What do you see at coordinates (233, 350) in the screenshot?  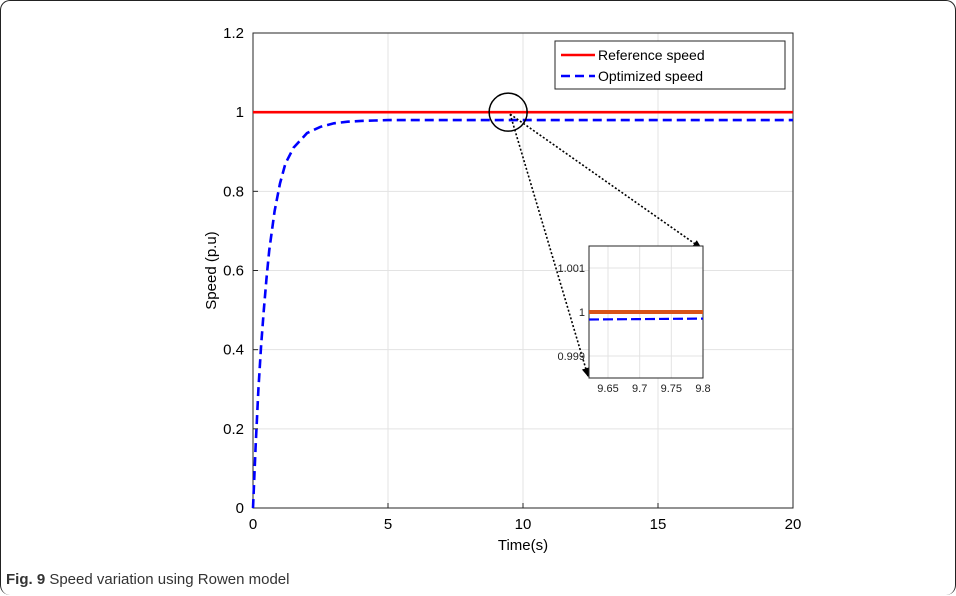 I see `y-tick-label: 0.4` at bounding box center [233, 350].